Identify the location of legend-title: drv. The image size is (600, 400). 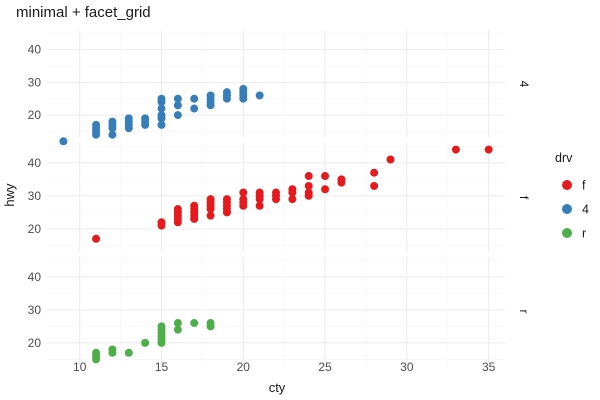
(564, 158).